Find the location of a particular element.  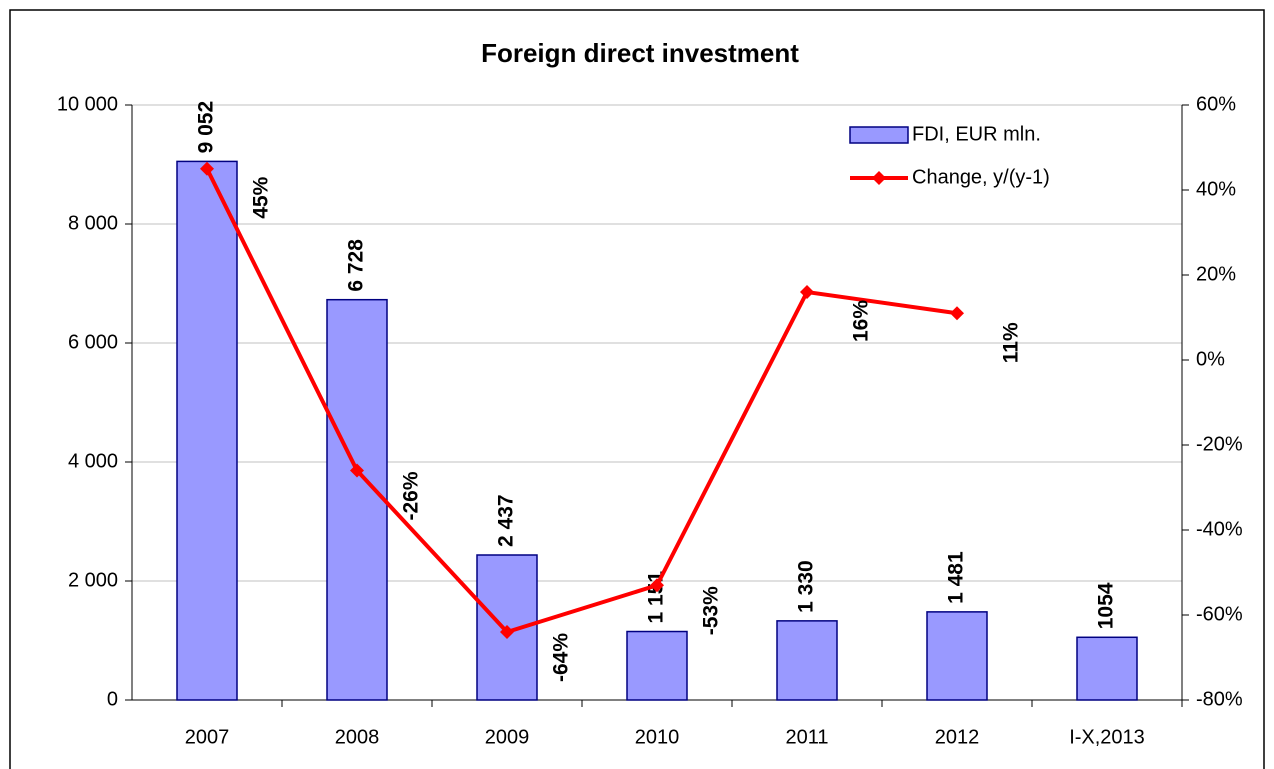

legend-label: Change, y/(y-1) is located at coordinates (981, 177).